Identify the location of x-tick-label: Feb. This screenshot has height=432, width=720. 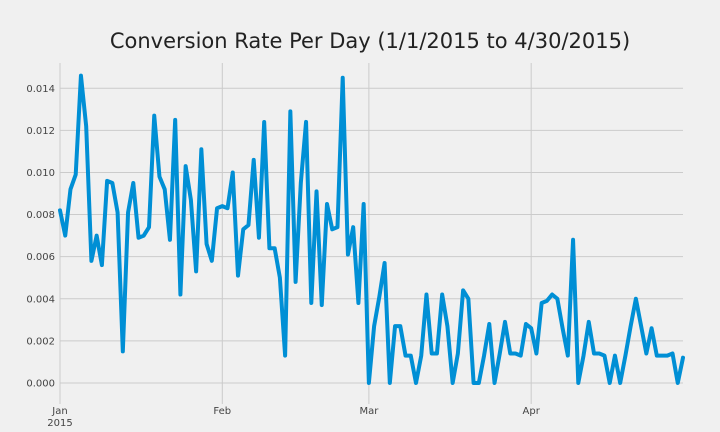
(222, 411).